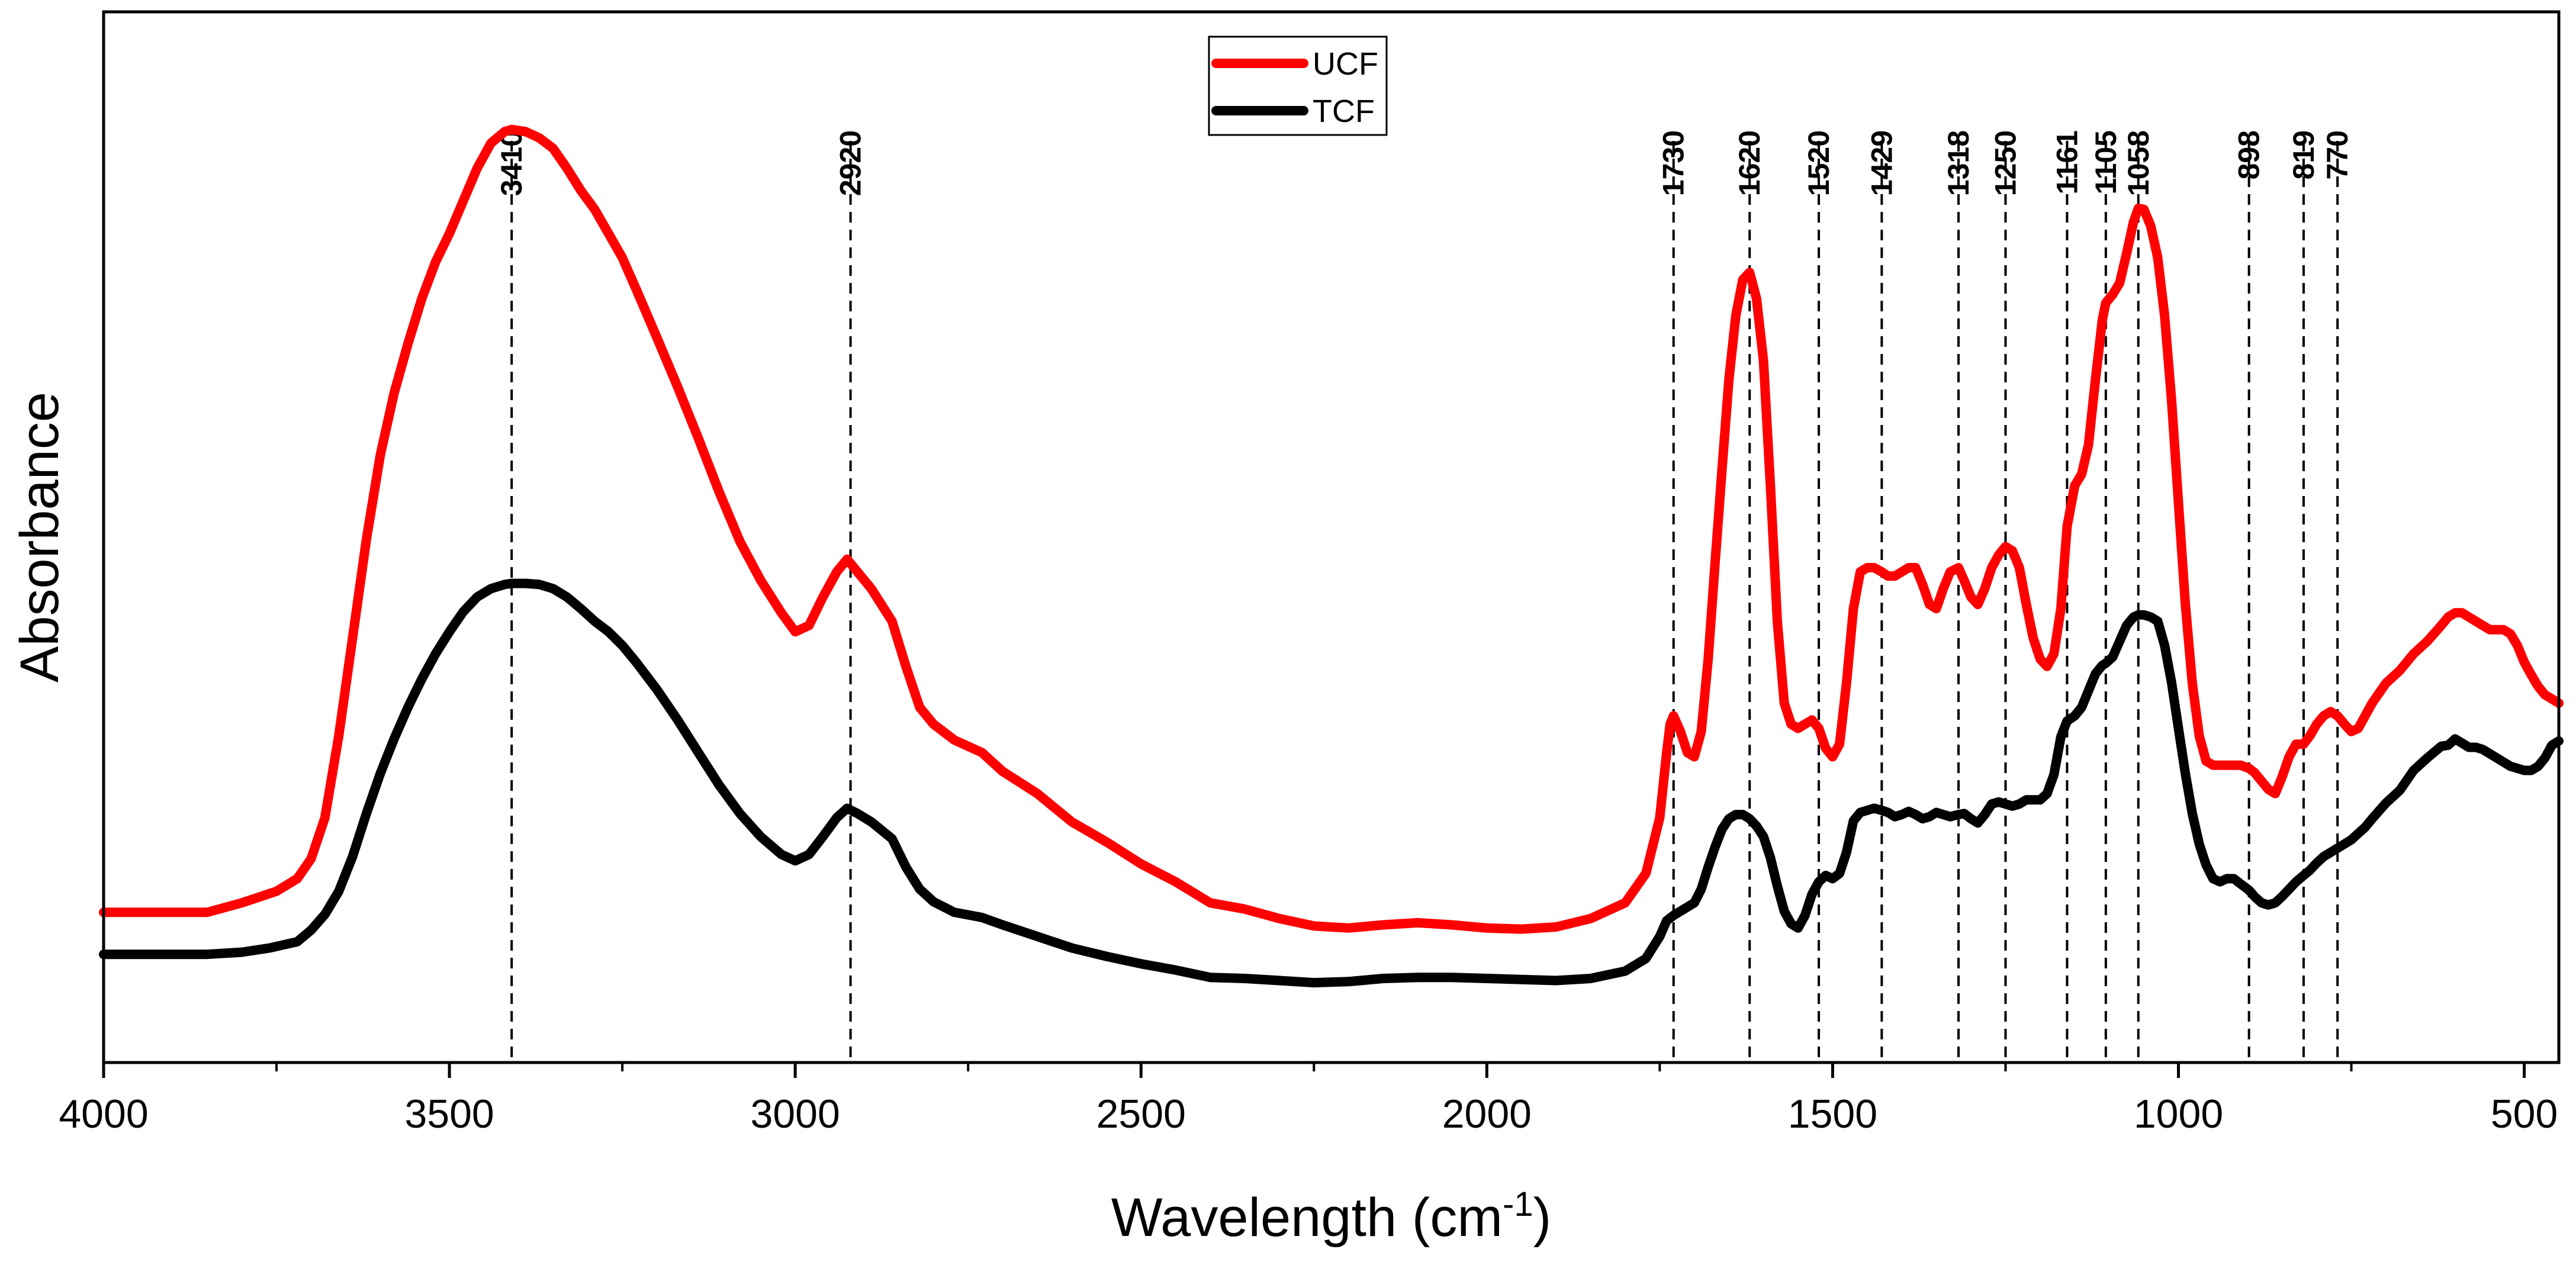 The width and height of the screenshot is (2576, 1262). I want to click on peak-label: 1058, so click(2138, 163).